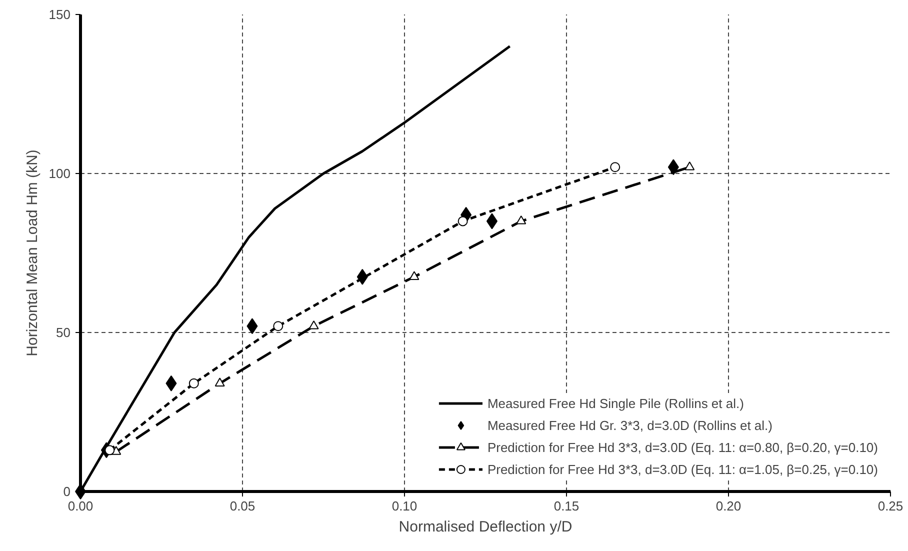 This screenshot has height=551, width=908. Describe the element at coordinates (682, 447) in the screenshot. I see `legend-label: Prediction for Free Hd 3*3, d=3.0D (Eq. 11: α=0.80, β=0.20, γ=0.10)` at that location.